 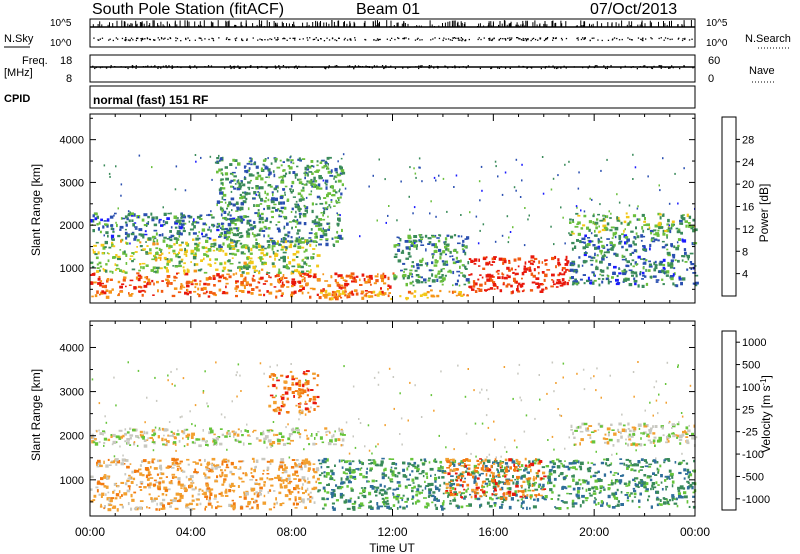 I want to click on noise-tick-bottom-right: 10^0, so click(x=717, y=43).